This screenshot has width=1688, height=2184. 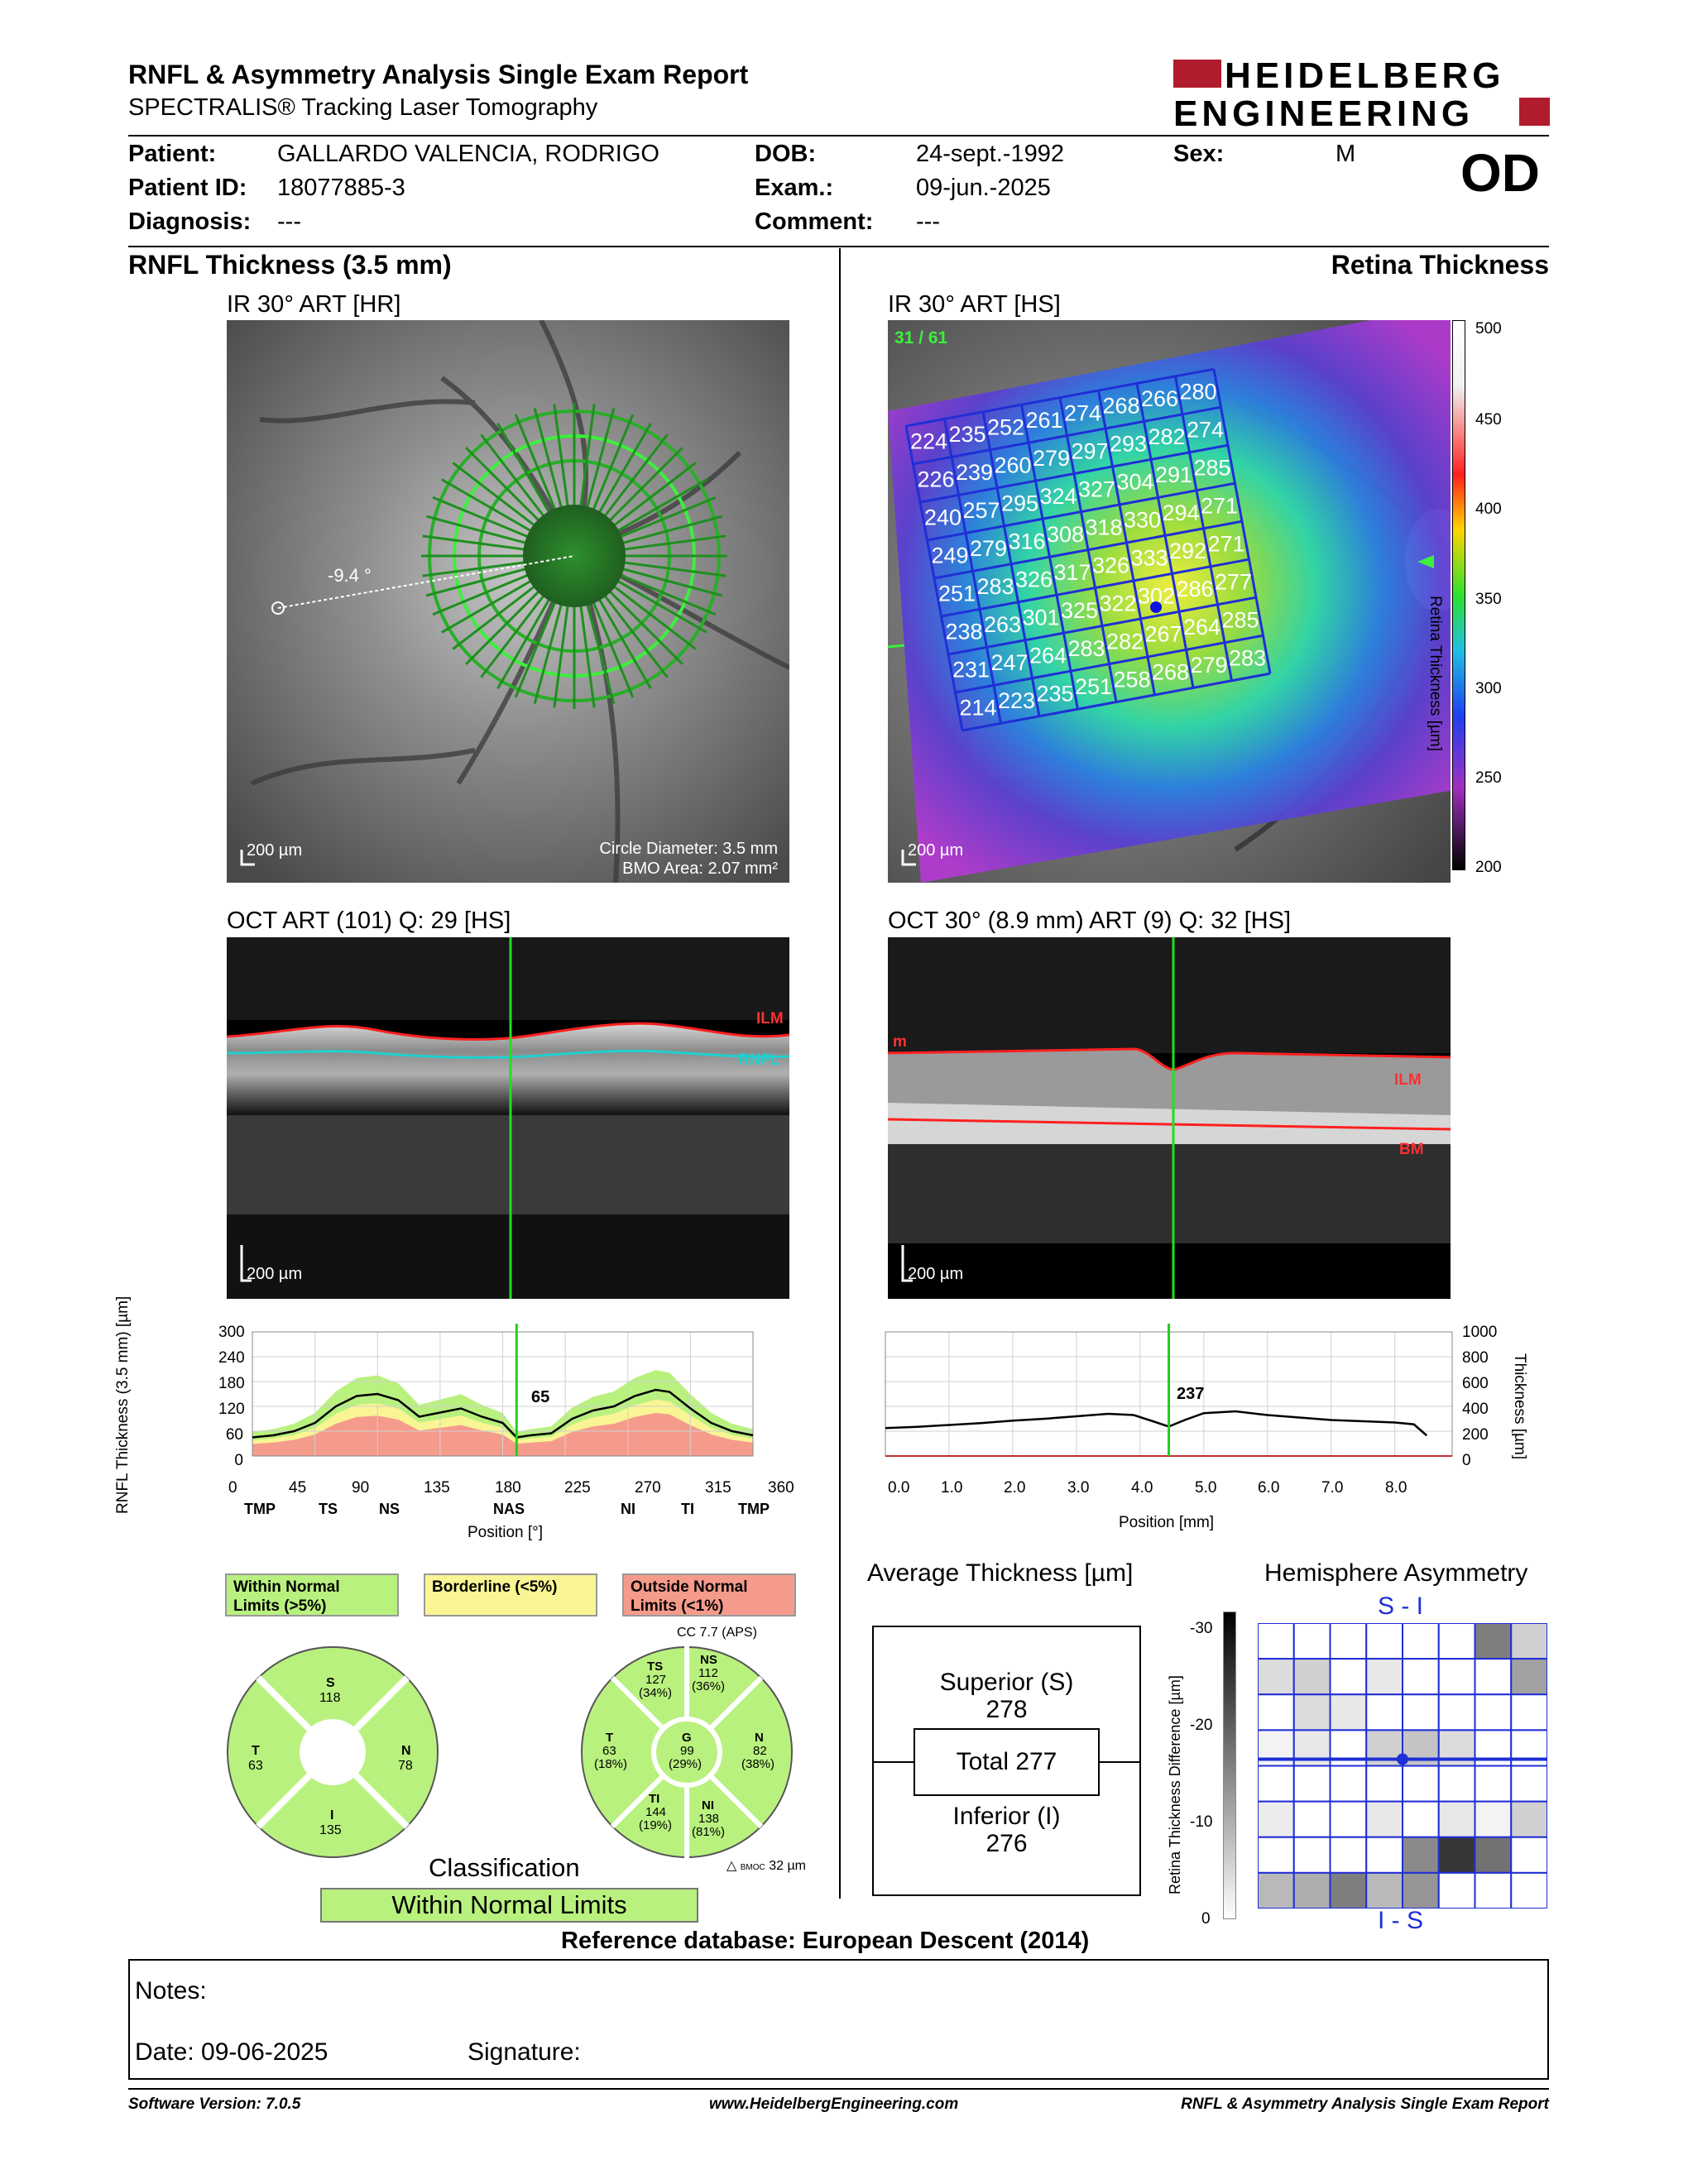 What do you see at coordinates (540, 1397) in the screenshot?
I see `rnfl-cursor-value: 65` at bounding box center [540, 1397].